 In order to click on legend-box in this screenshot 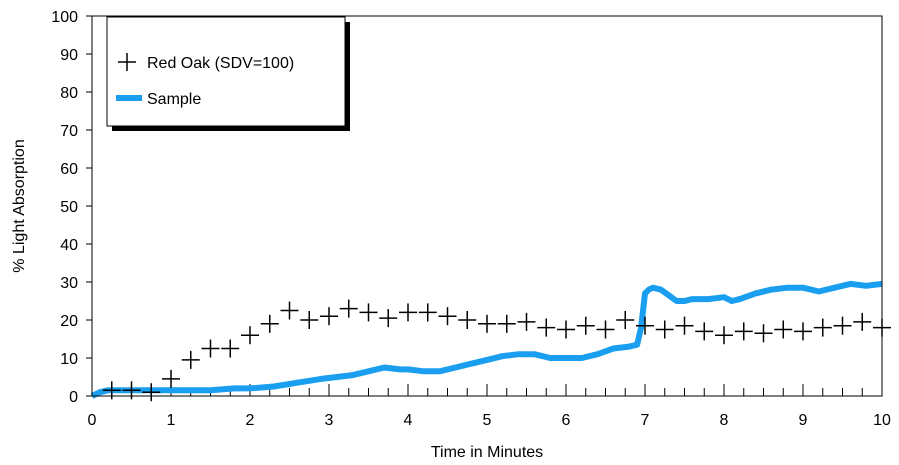, I will do `click(226, 71)`.